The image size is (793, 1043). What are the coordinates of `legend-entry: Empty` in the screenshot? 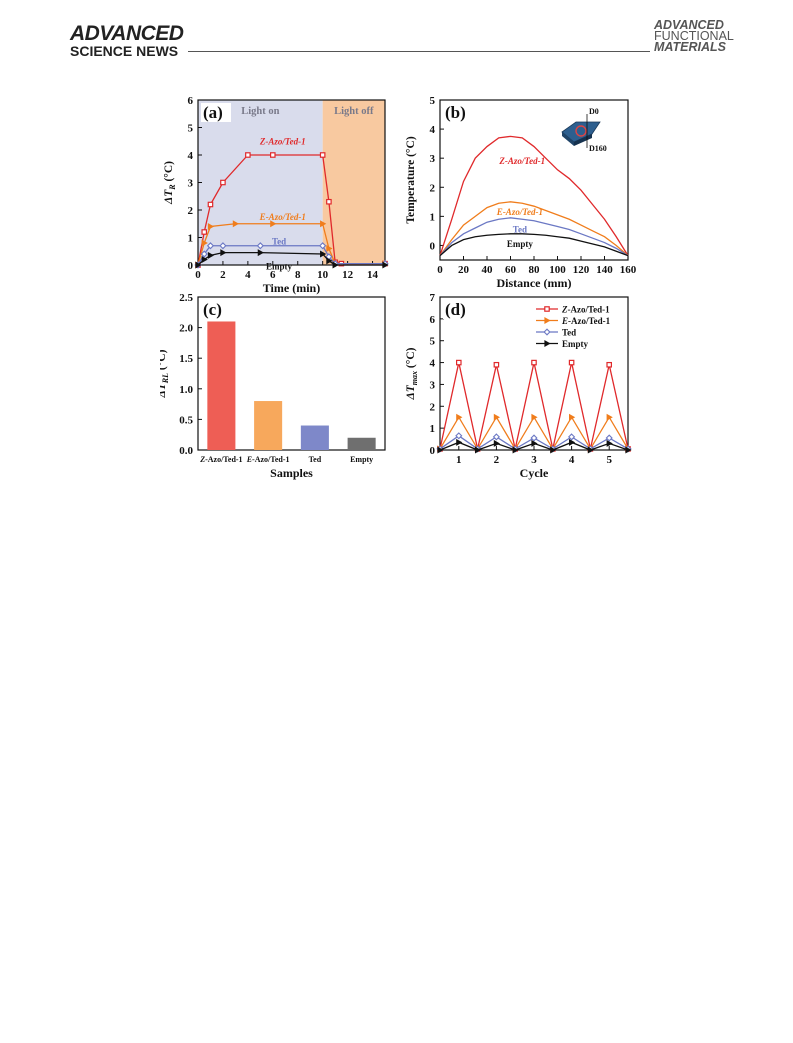 It's located at (575, 344).